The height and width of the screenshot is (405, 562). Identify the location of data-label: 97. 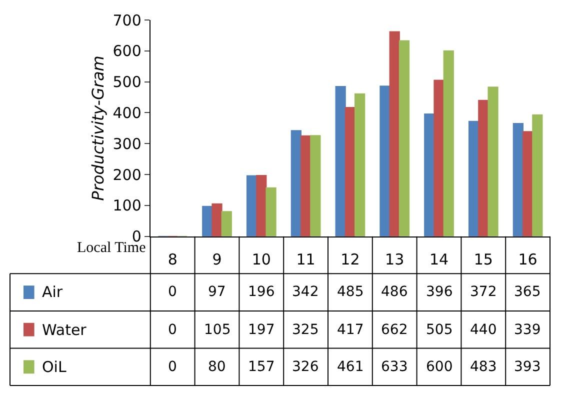
(217, 292).